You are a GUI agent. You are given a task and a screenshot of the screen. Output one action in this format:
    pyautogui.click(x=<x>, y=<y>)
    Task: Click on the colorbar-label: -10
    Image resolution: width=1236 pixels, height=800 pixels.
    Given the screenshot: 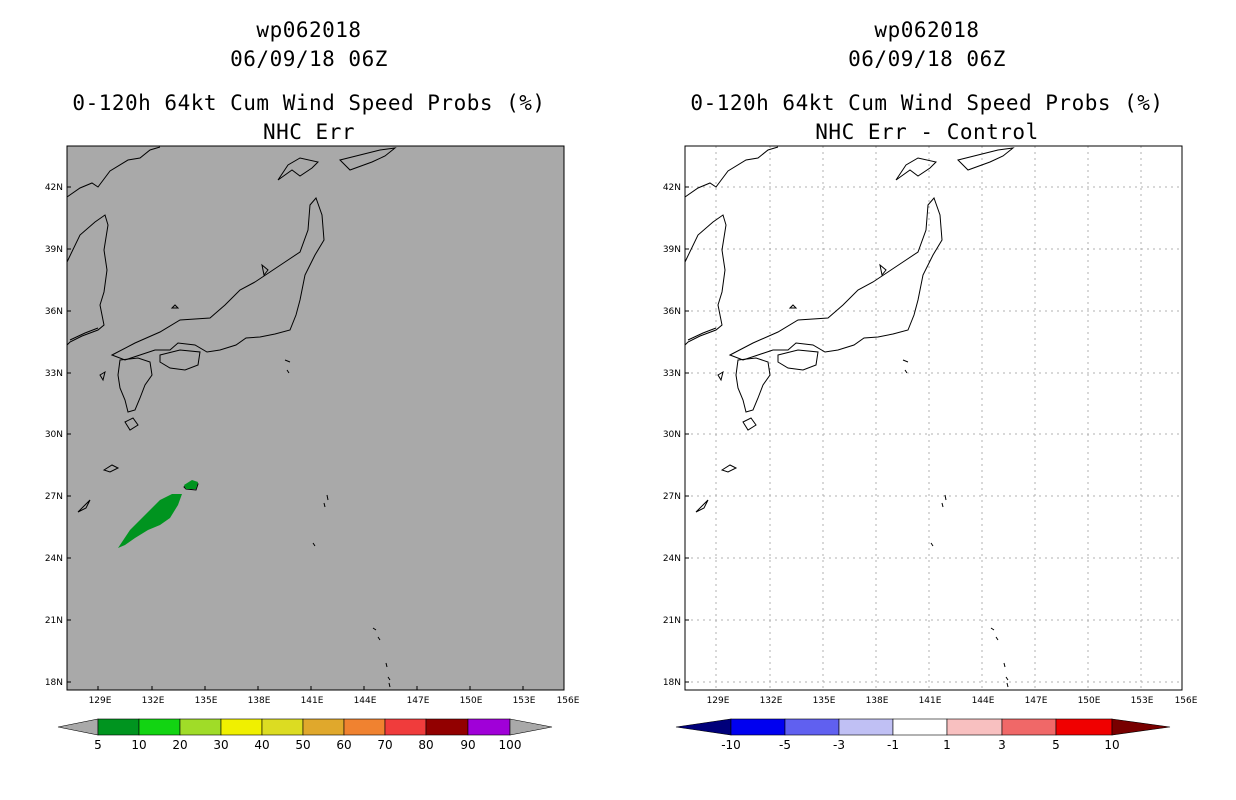 What is the action you would take?
    pyautogui.click(x=731, y=745)
    